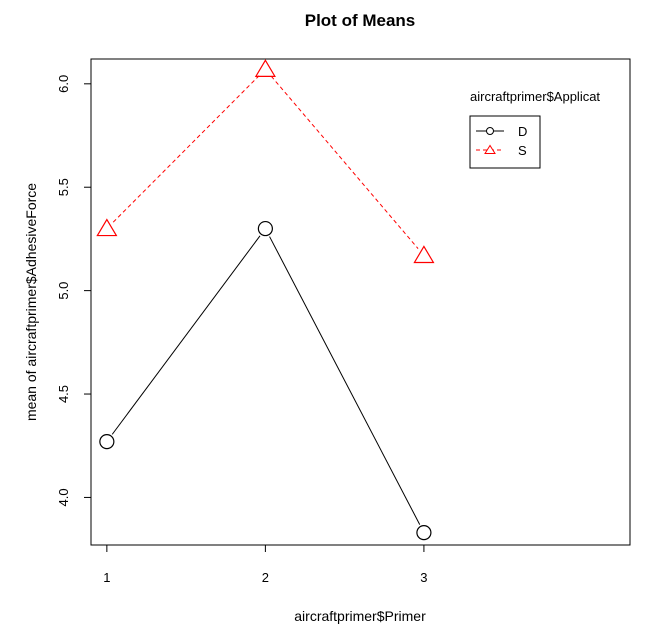 The image size is (648, 629). Describe the element at coordinates (490, 149) in the screenshot. I see `legend-marker-S` at that location.